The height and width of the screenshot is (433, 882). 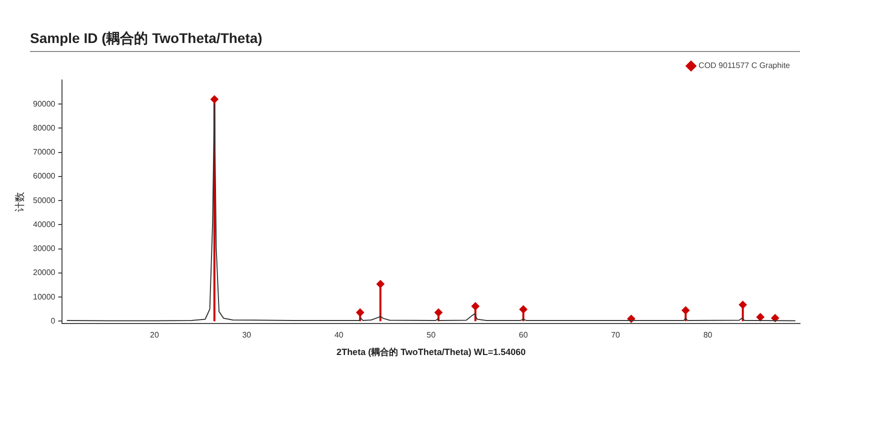 What do you see at coordinates (44, 152) in the screenshot?
I see `y-tick-label: 70000` at bounding box center [44, 152].